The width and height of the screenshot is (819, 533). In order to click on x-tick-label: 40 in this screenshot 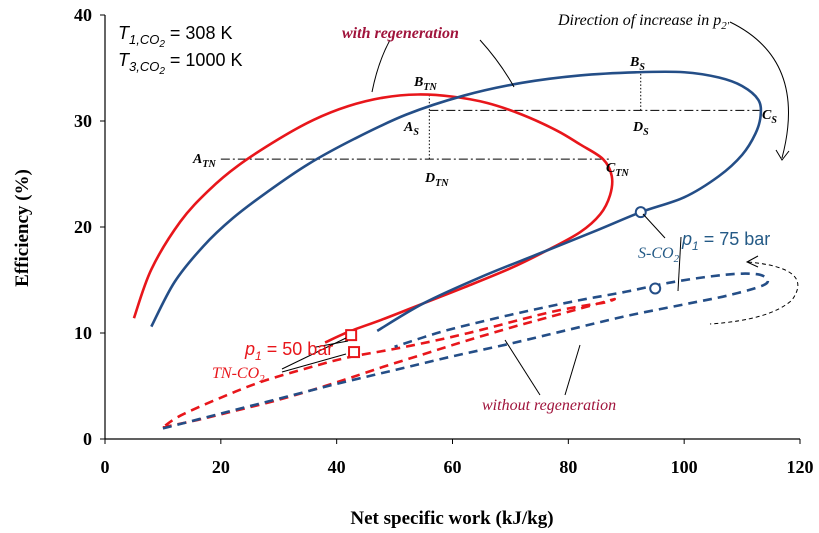, I will do `click(337, 467)`.